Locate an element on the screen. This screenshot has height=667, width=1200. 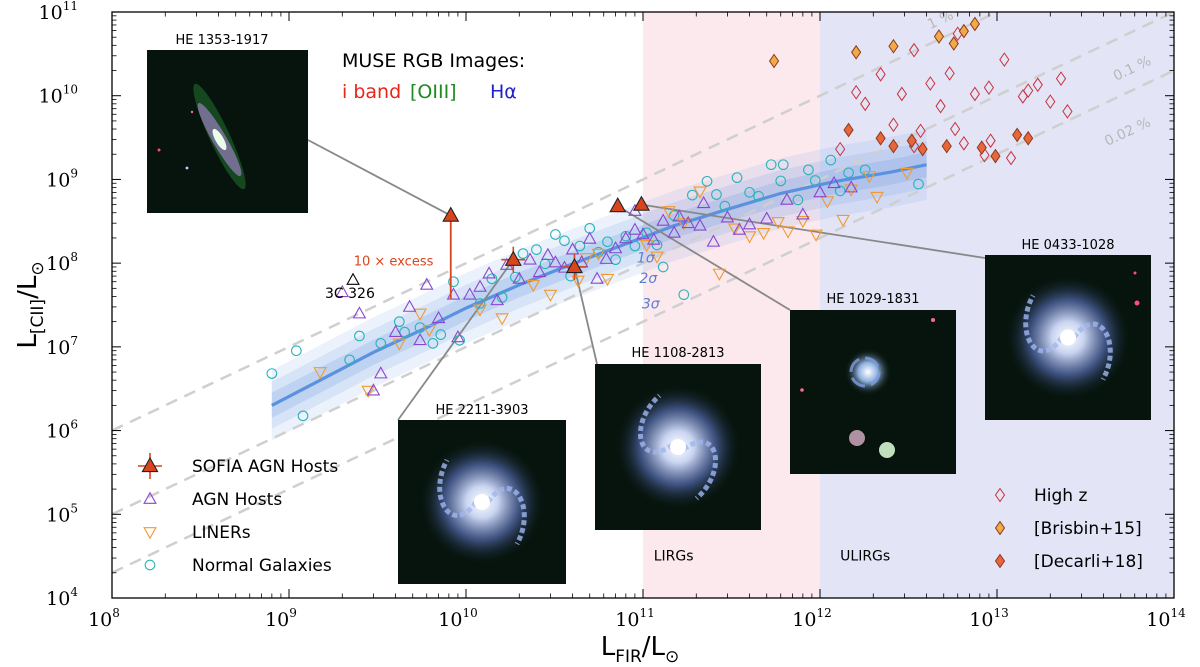
series-agn-hosts is located at coordinates (596, 285).